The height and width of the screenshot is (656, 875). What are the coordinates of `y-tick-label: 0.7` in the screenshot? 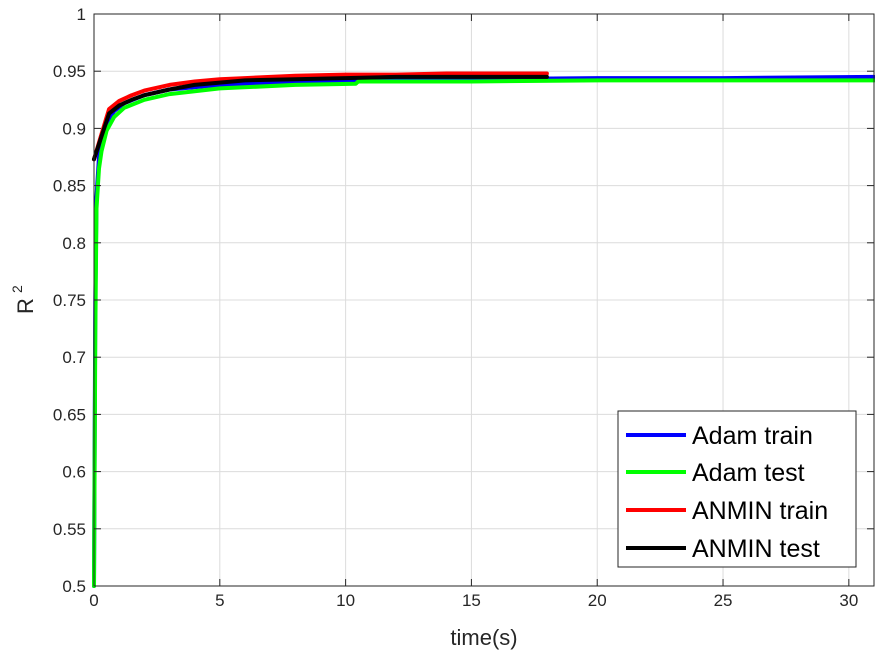 It's located at (74, 357).